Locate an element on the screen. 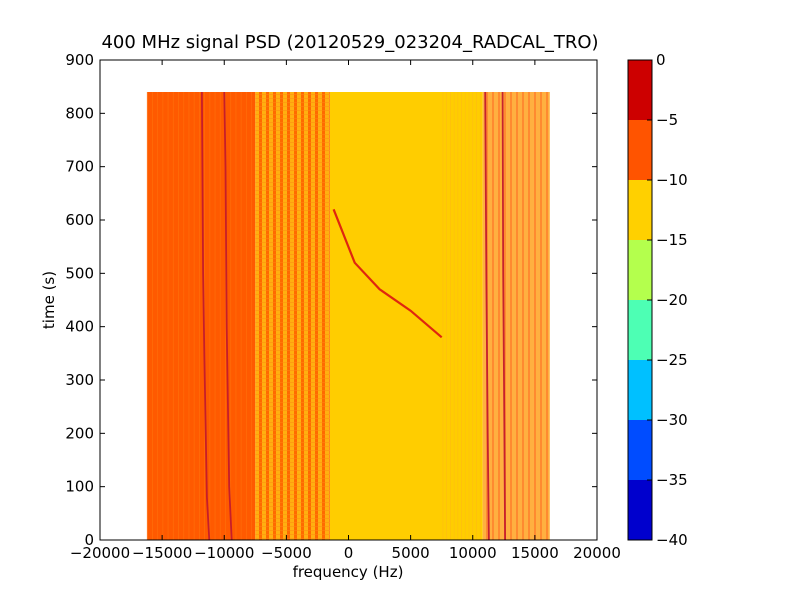  colorbar-tick-label: 0 is located at coordinates (661, 60).